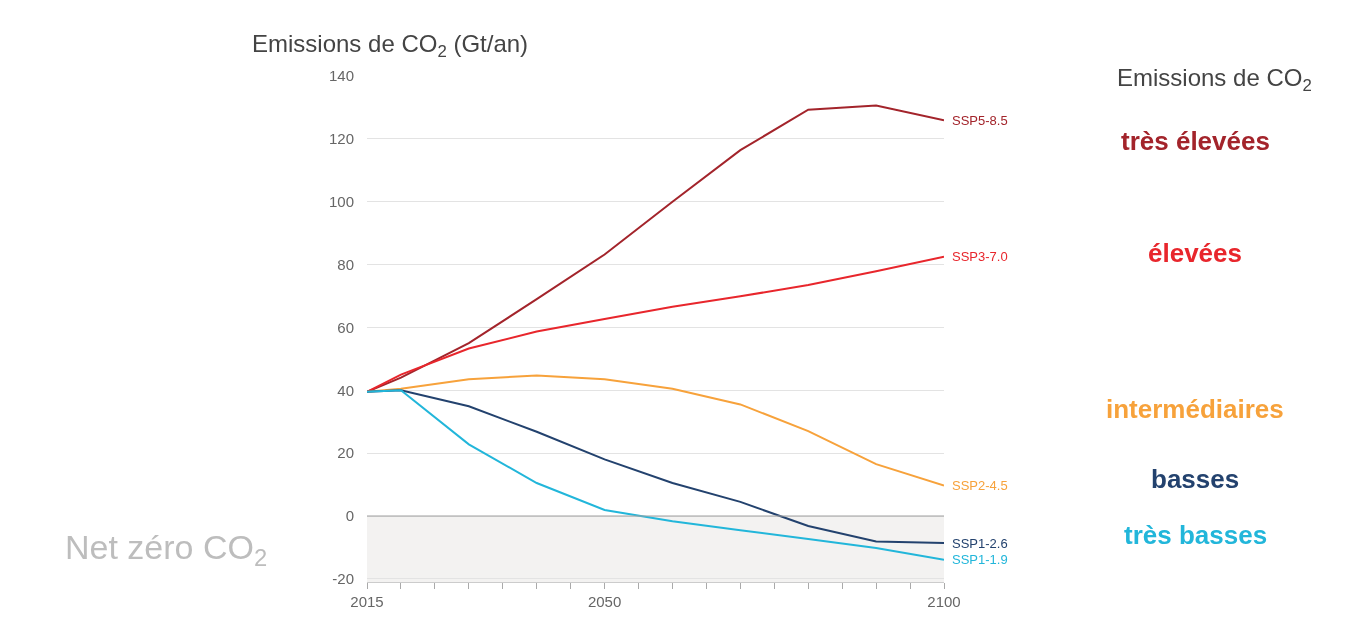  Describe the element at coordinates (1195, 479) in the screenshot. I see `text: basses` at that location.